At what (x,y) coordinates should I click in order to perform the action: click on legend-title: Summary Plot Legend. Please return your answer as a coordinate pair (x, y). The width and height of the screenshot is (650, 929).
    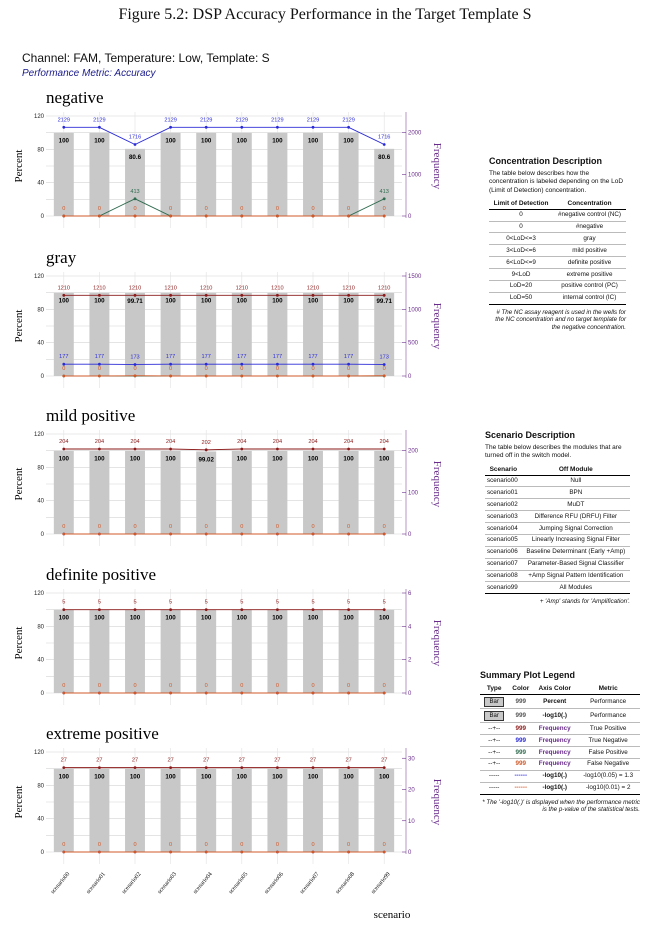
    Looking at the image, I should click on (528, 675).